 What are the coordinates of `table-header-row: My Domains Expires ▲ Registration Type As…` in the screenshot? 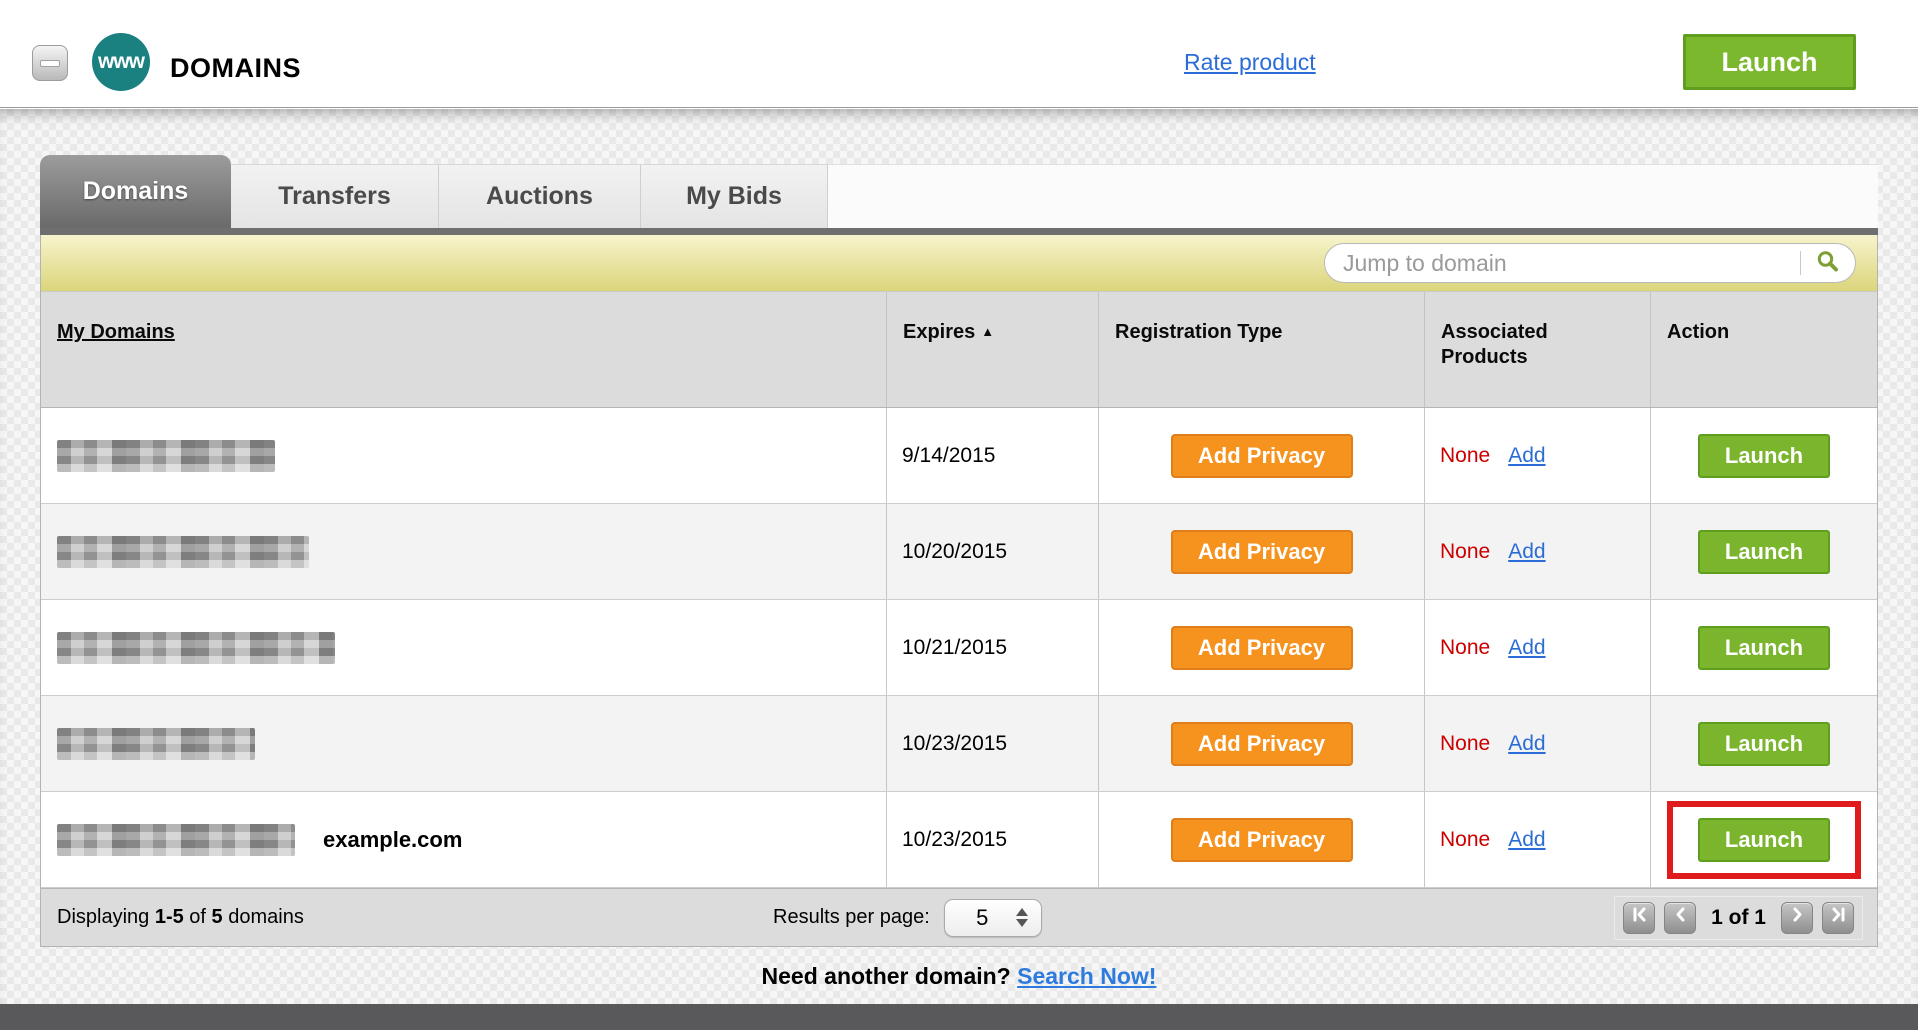 It's located at (959, 350).